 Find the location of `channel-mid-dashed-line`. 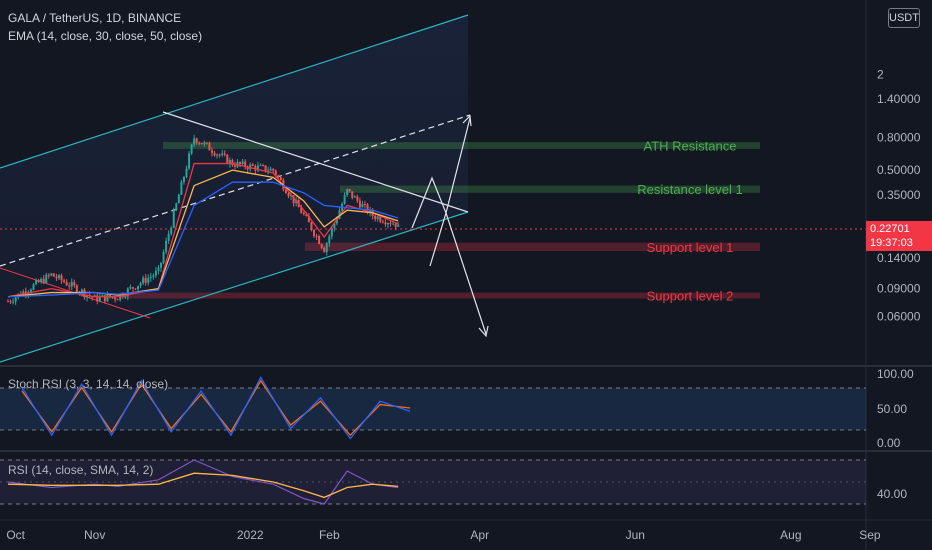

channel-mid-dashed-line is located at coordinates (235, 190).